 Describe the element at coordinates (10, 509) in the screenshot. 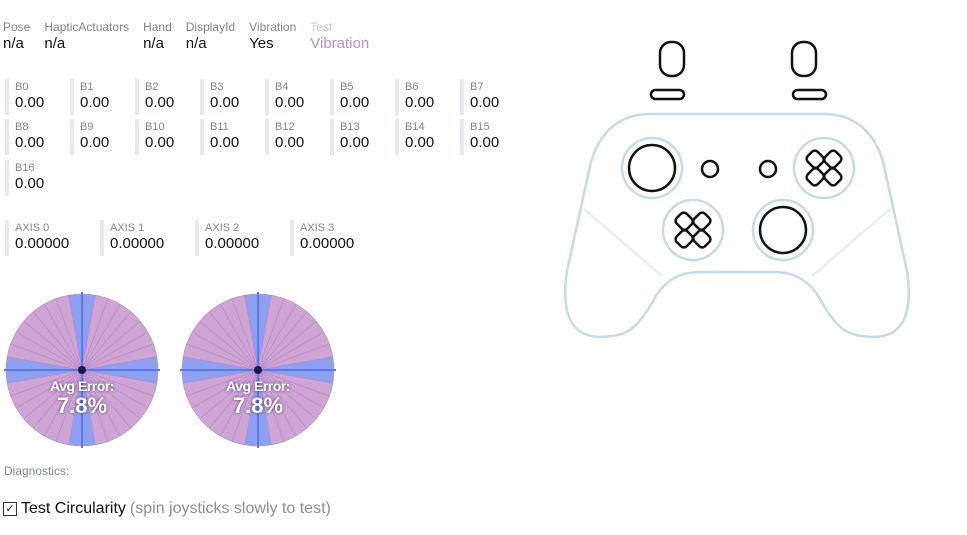

I see `checkbox-icon: ✓` at that location.